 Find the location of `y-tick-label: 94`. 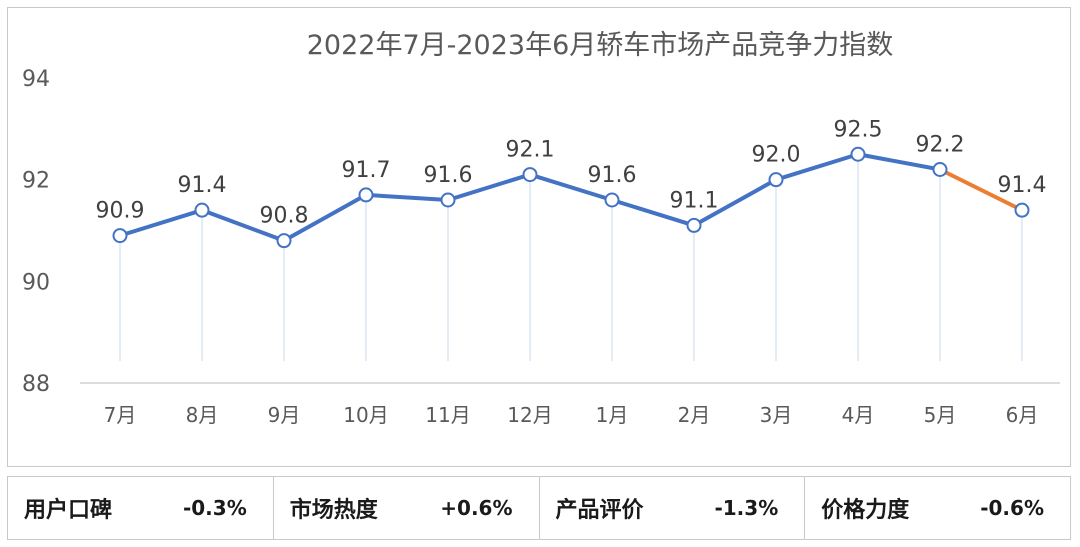

y-tick-label: 94 is located at coordinates (36, 79).